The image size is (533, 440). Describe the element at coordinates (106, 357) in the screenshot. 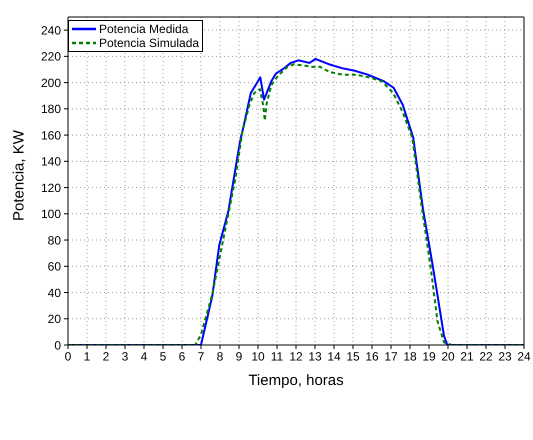

I see `x-tick-label: 2` at that location.